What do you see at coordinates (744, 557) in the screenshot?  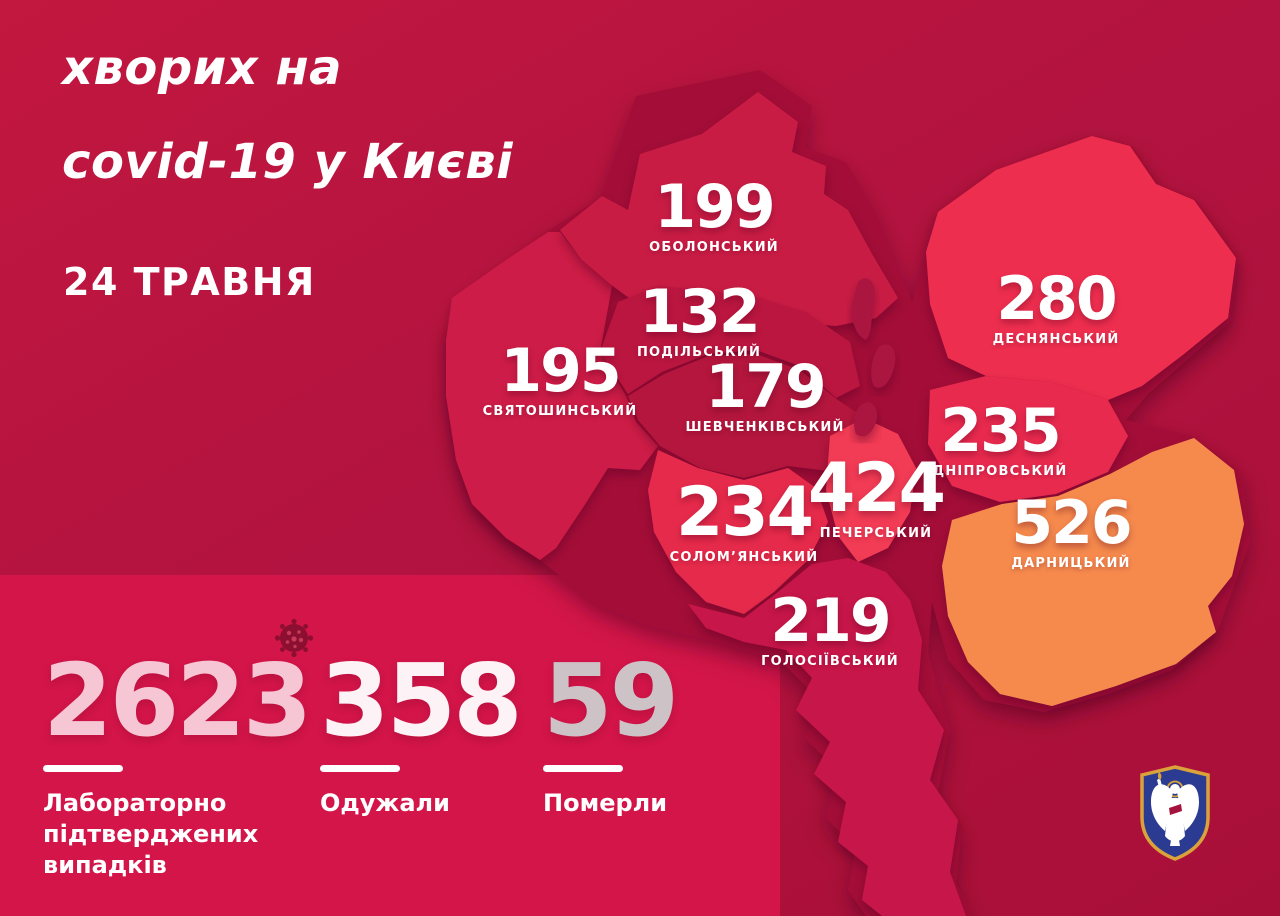 I see `district-name: СОЛОМ’ЯНСЬКИЙ` at bounding box center [744, 557].